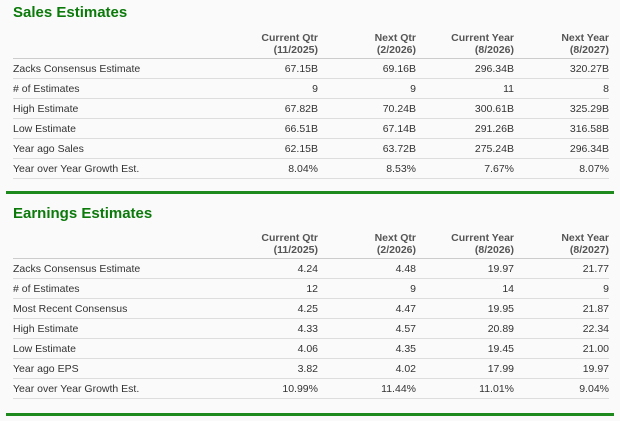 The width and height of the screenshot is (620, 421). Describe the element at coordinates (465, 308) in the screenshot. I see `cell: 19.95` at that location.